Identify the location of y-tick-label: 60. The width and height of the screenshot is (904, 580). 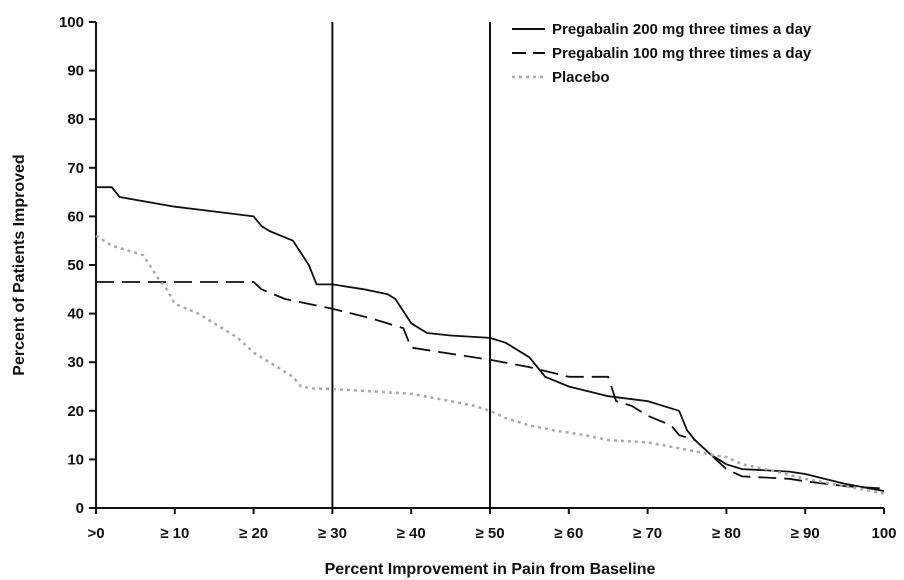
(75, 216).